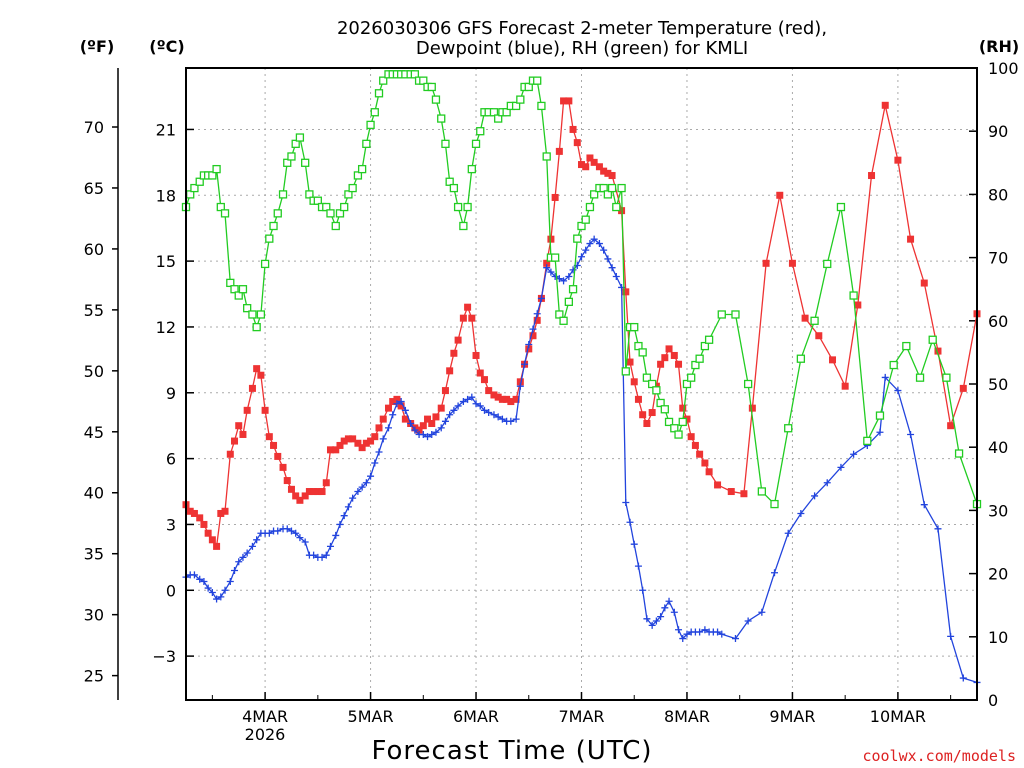  Describe the element at coordinates (998, 447) in the screenshot. I see `rh-tick-label: 40` at that location.